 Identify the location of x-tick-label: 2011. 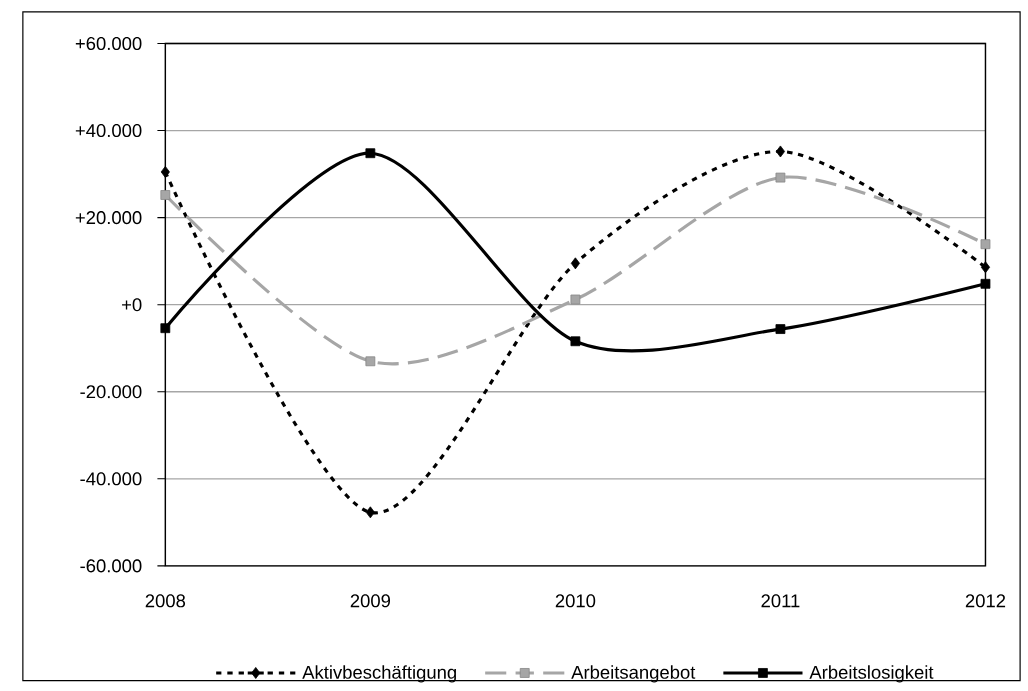
(780, 601).